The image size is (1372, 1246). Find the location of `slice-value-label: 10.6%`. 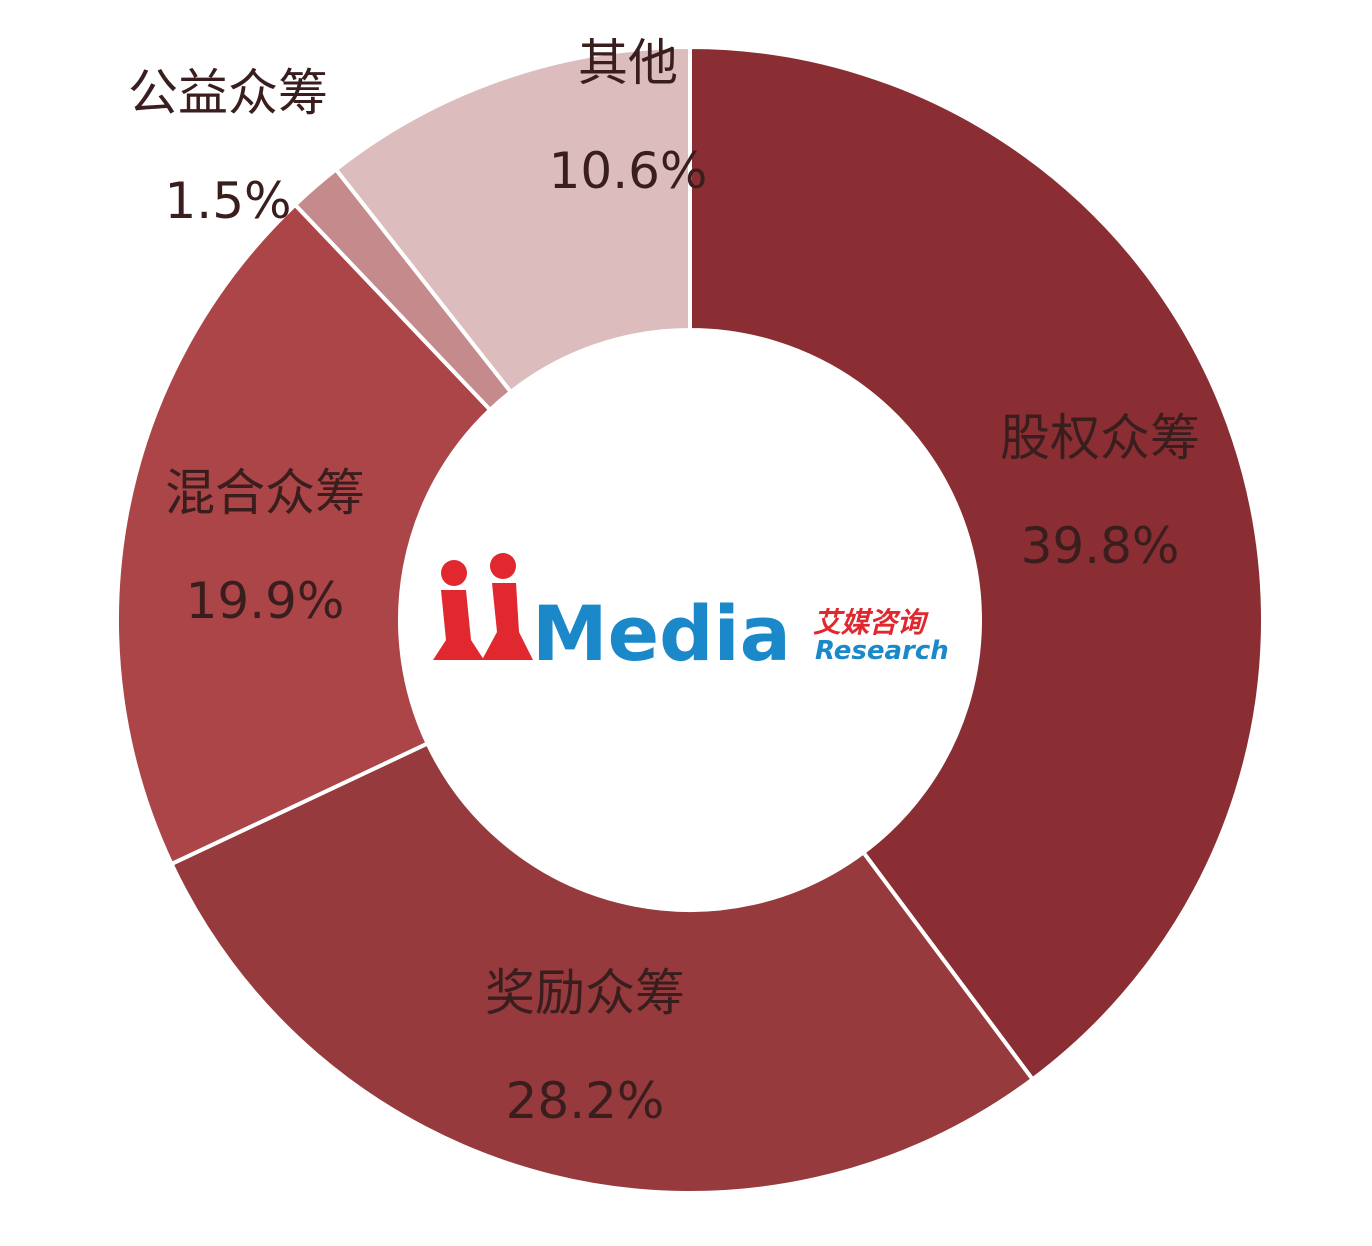

slice-value-label: 10.6% is located at coordinates (628, 171).